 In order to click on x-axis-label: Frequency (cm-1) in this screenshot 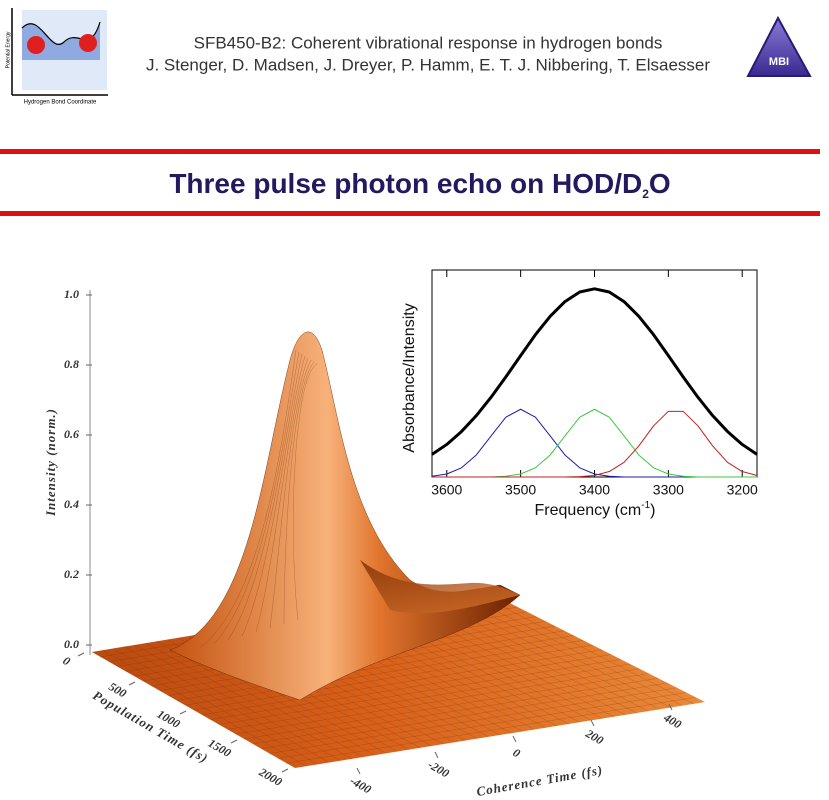, I will do `click(595, 510)`.